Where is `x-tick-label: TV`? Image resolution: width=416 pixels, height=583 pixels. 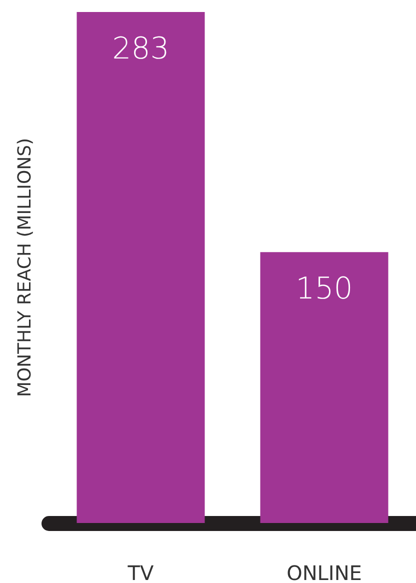 x-tick-label: TV is located at coordinates (140, 572).